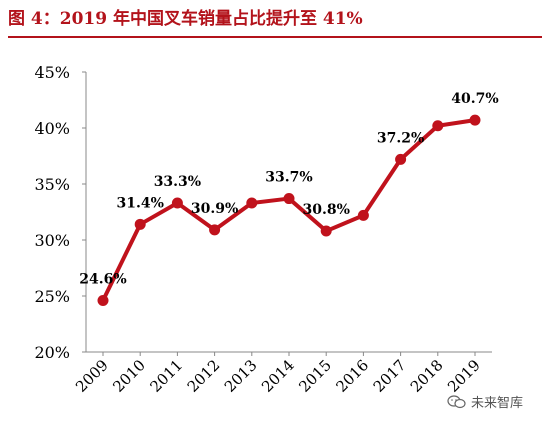  I want to click on x-tick-label: 2015, so click(315, 376).